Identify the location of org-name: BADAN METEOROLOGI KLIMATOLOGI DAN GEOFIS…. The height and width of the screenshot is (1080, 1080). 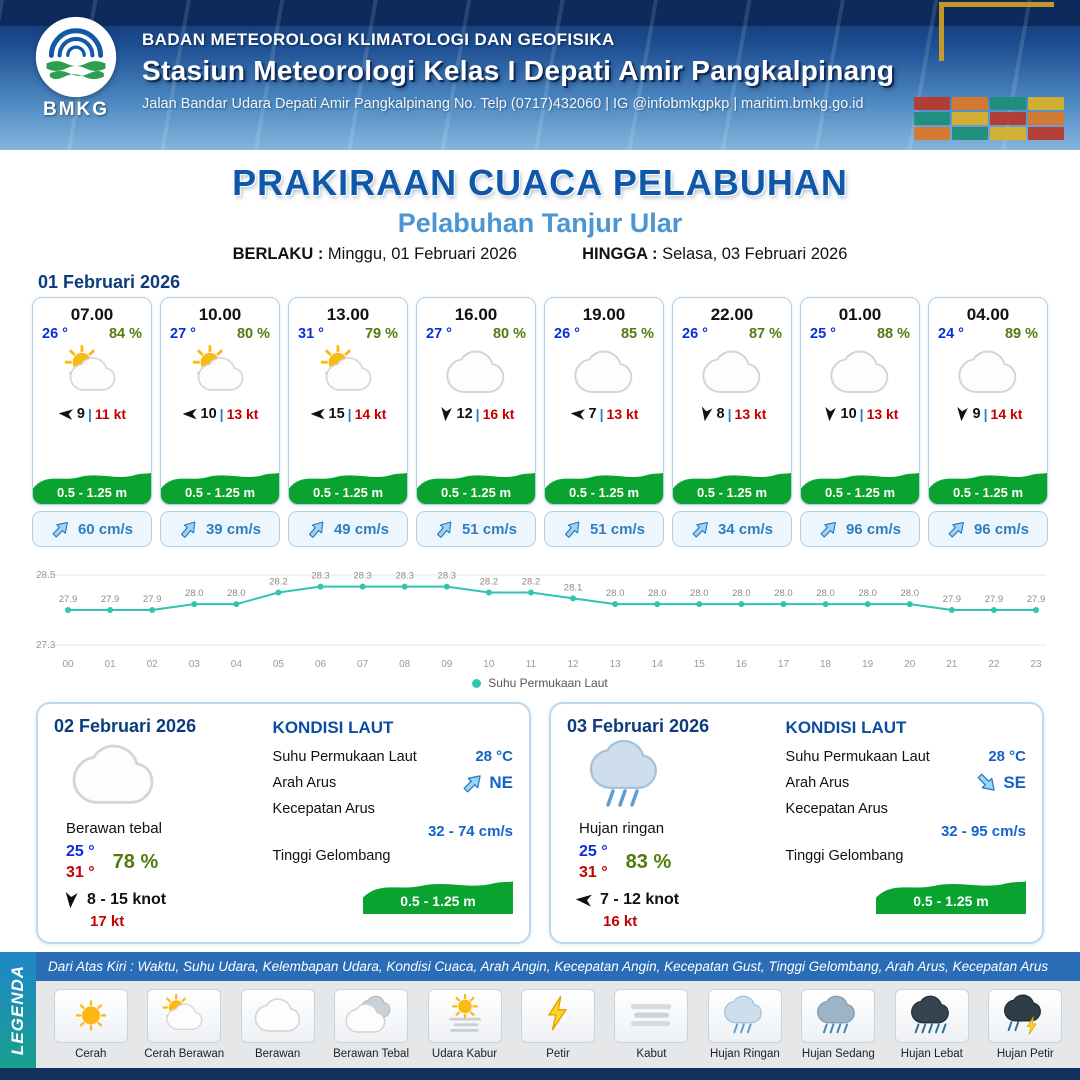
(378, 39).